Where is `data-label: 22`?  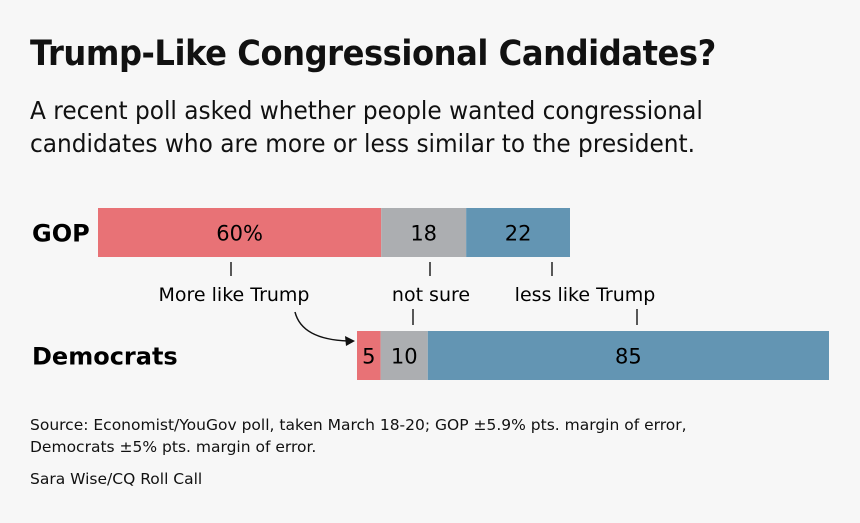 data-label: 22 is located at coordinates (518, 234).